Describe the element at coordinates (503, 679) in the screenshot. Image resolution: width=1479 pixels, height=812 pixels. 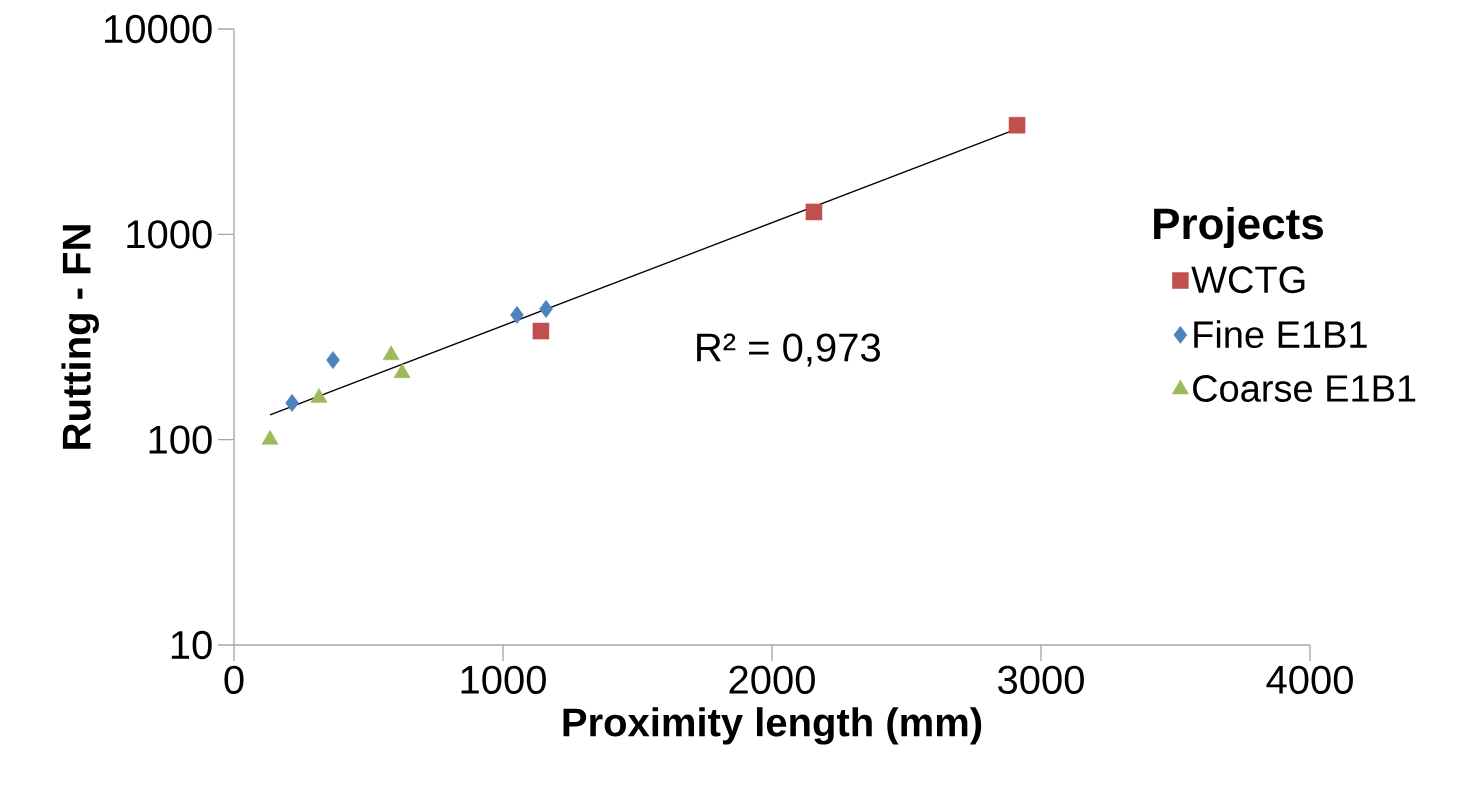
I see `x-tick-label: 1000` at that location.